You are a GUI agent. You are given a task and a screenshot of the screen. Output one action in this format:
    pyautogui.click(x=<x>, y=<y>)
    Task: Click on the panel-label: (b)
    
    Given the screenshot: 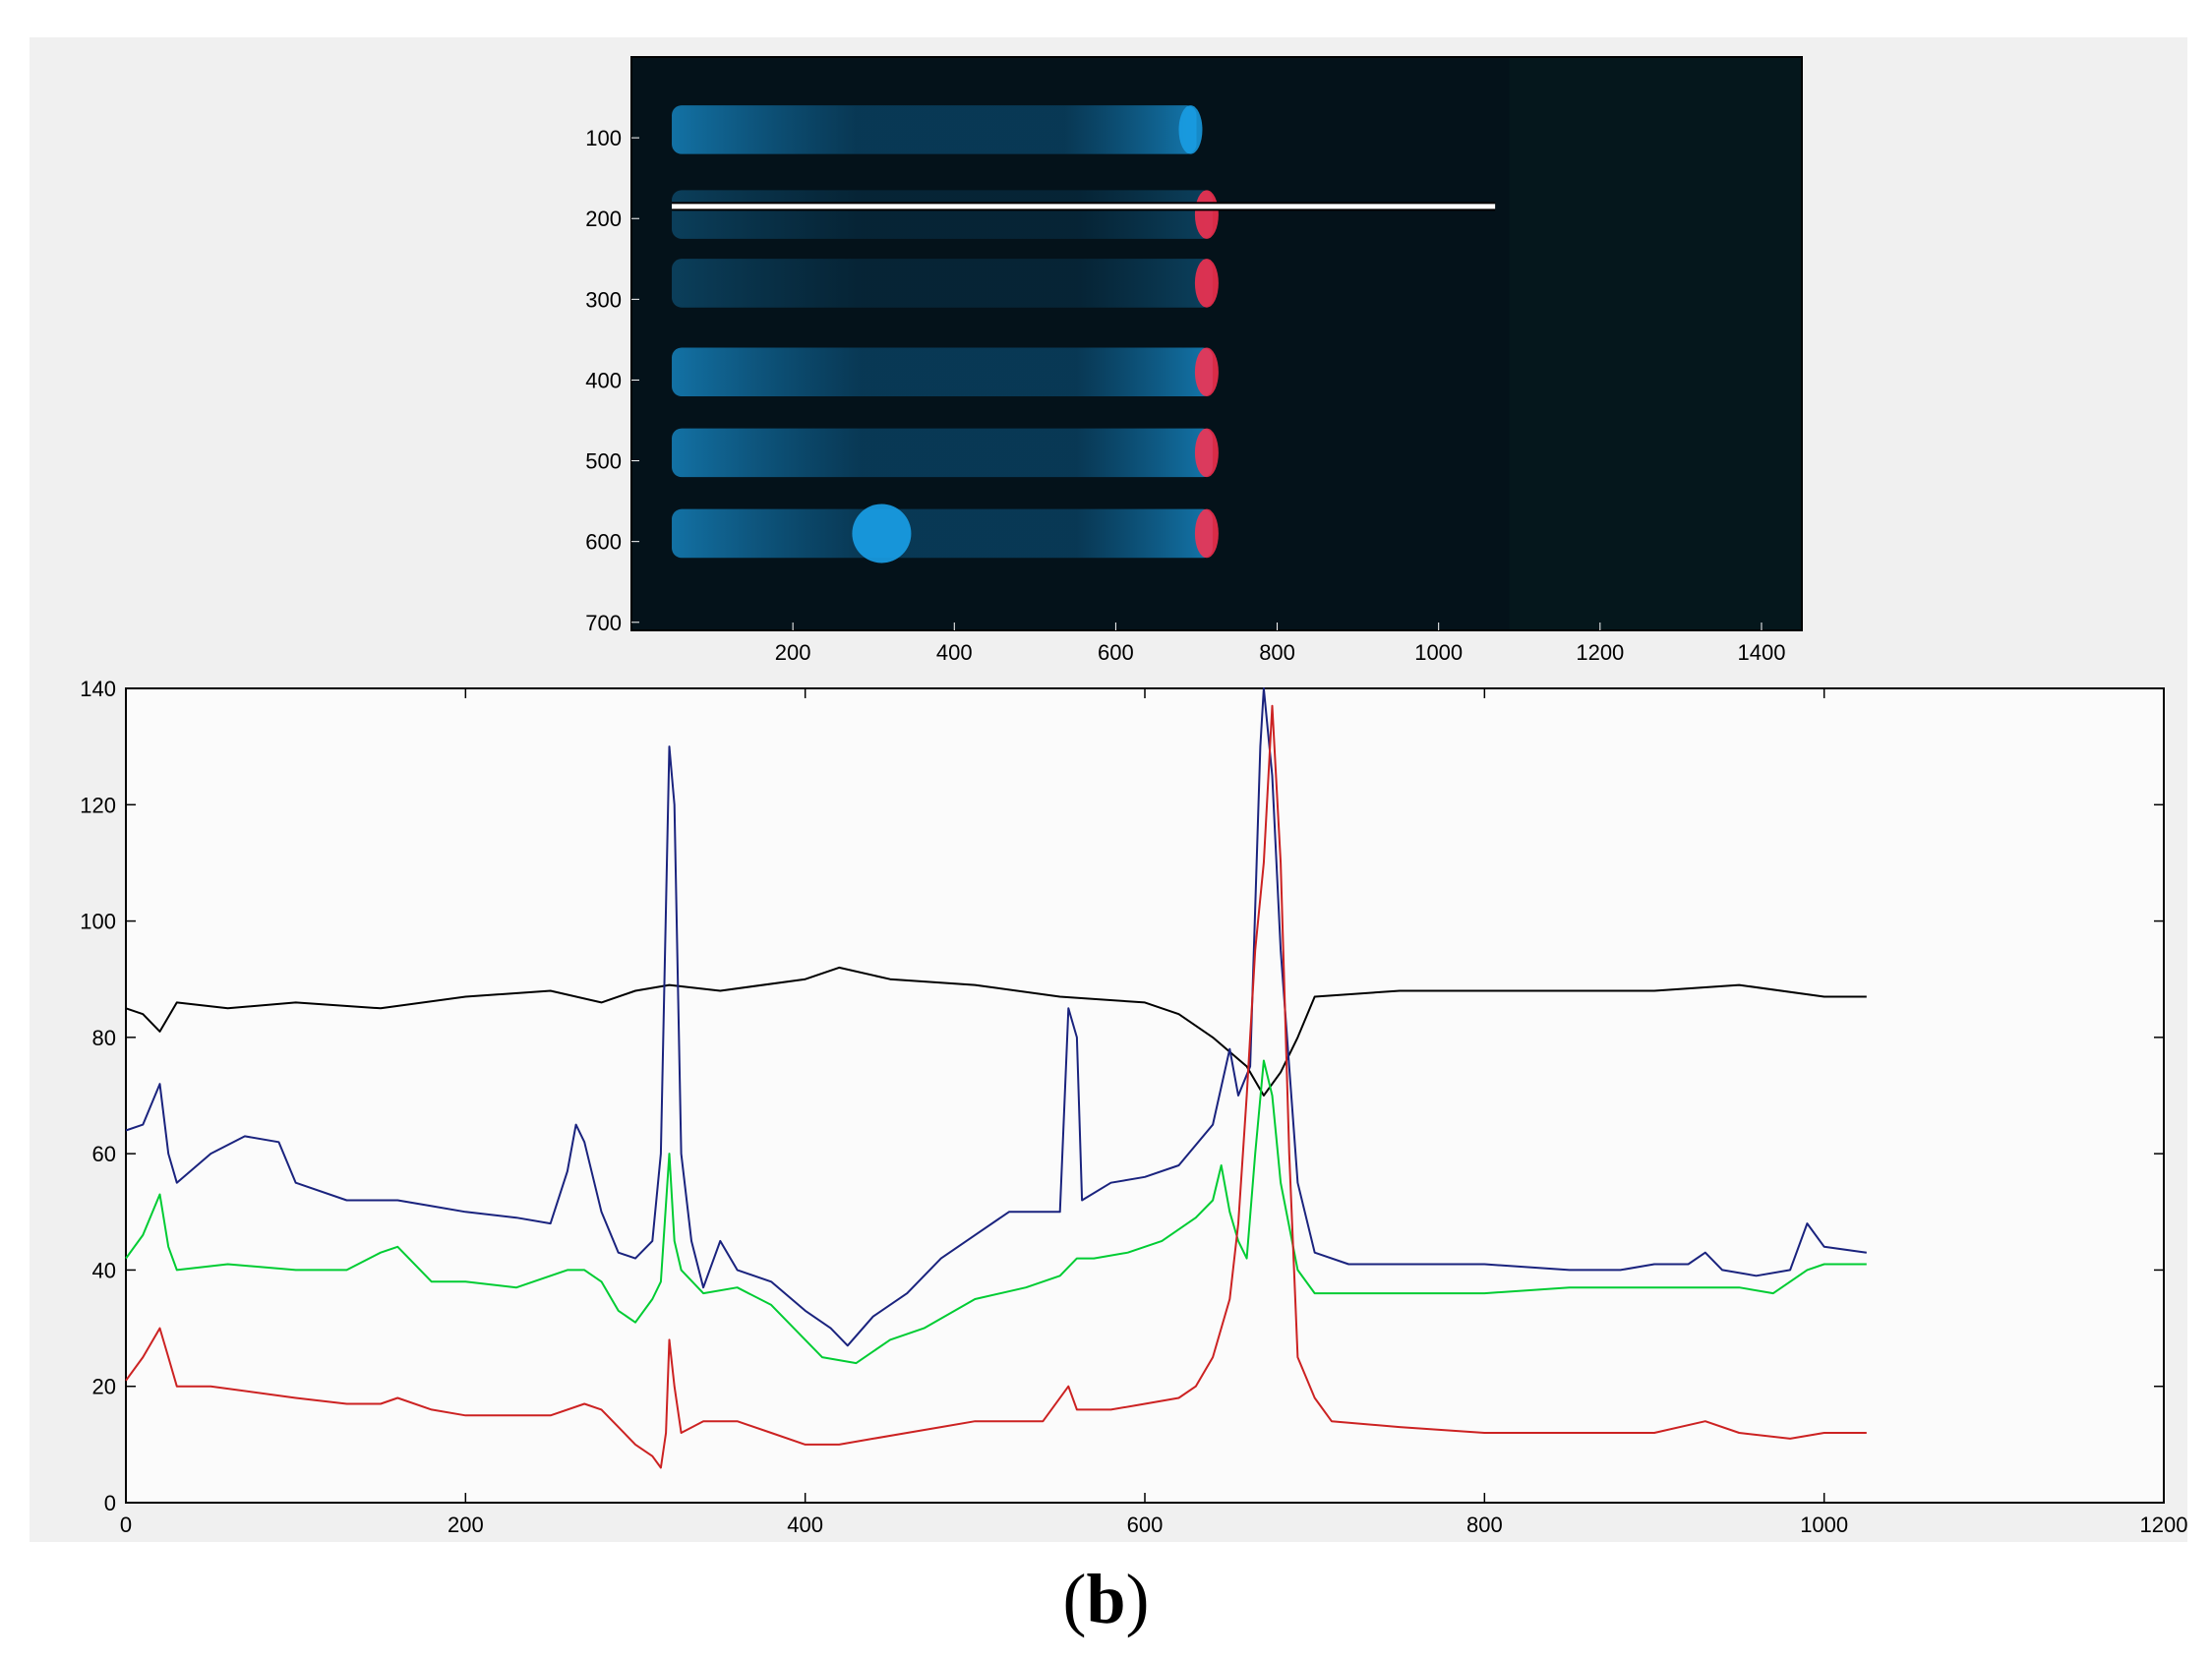 What is the action you would take?
    pyautogui.click(x=1106, y=1600)
    